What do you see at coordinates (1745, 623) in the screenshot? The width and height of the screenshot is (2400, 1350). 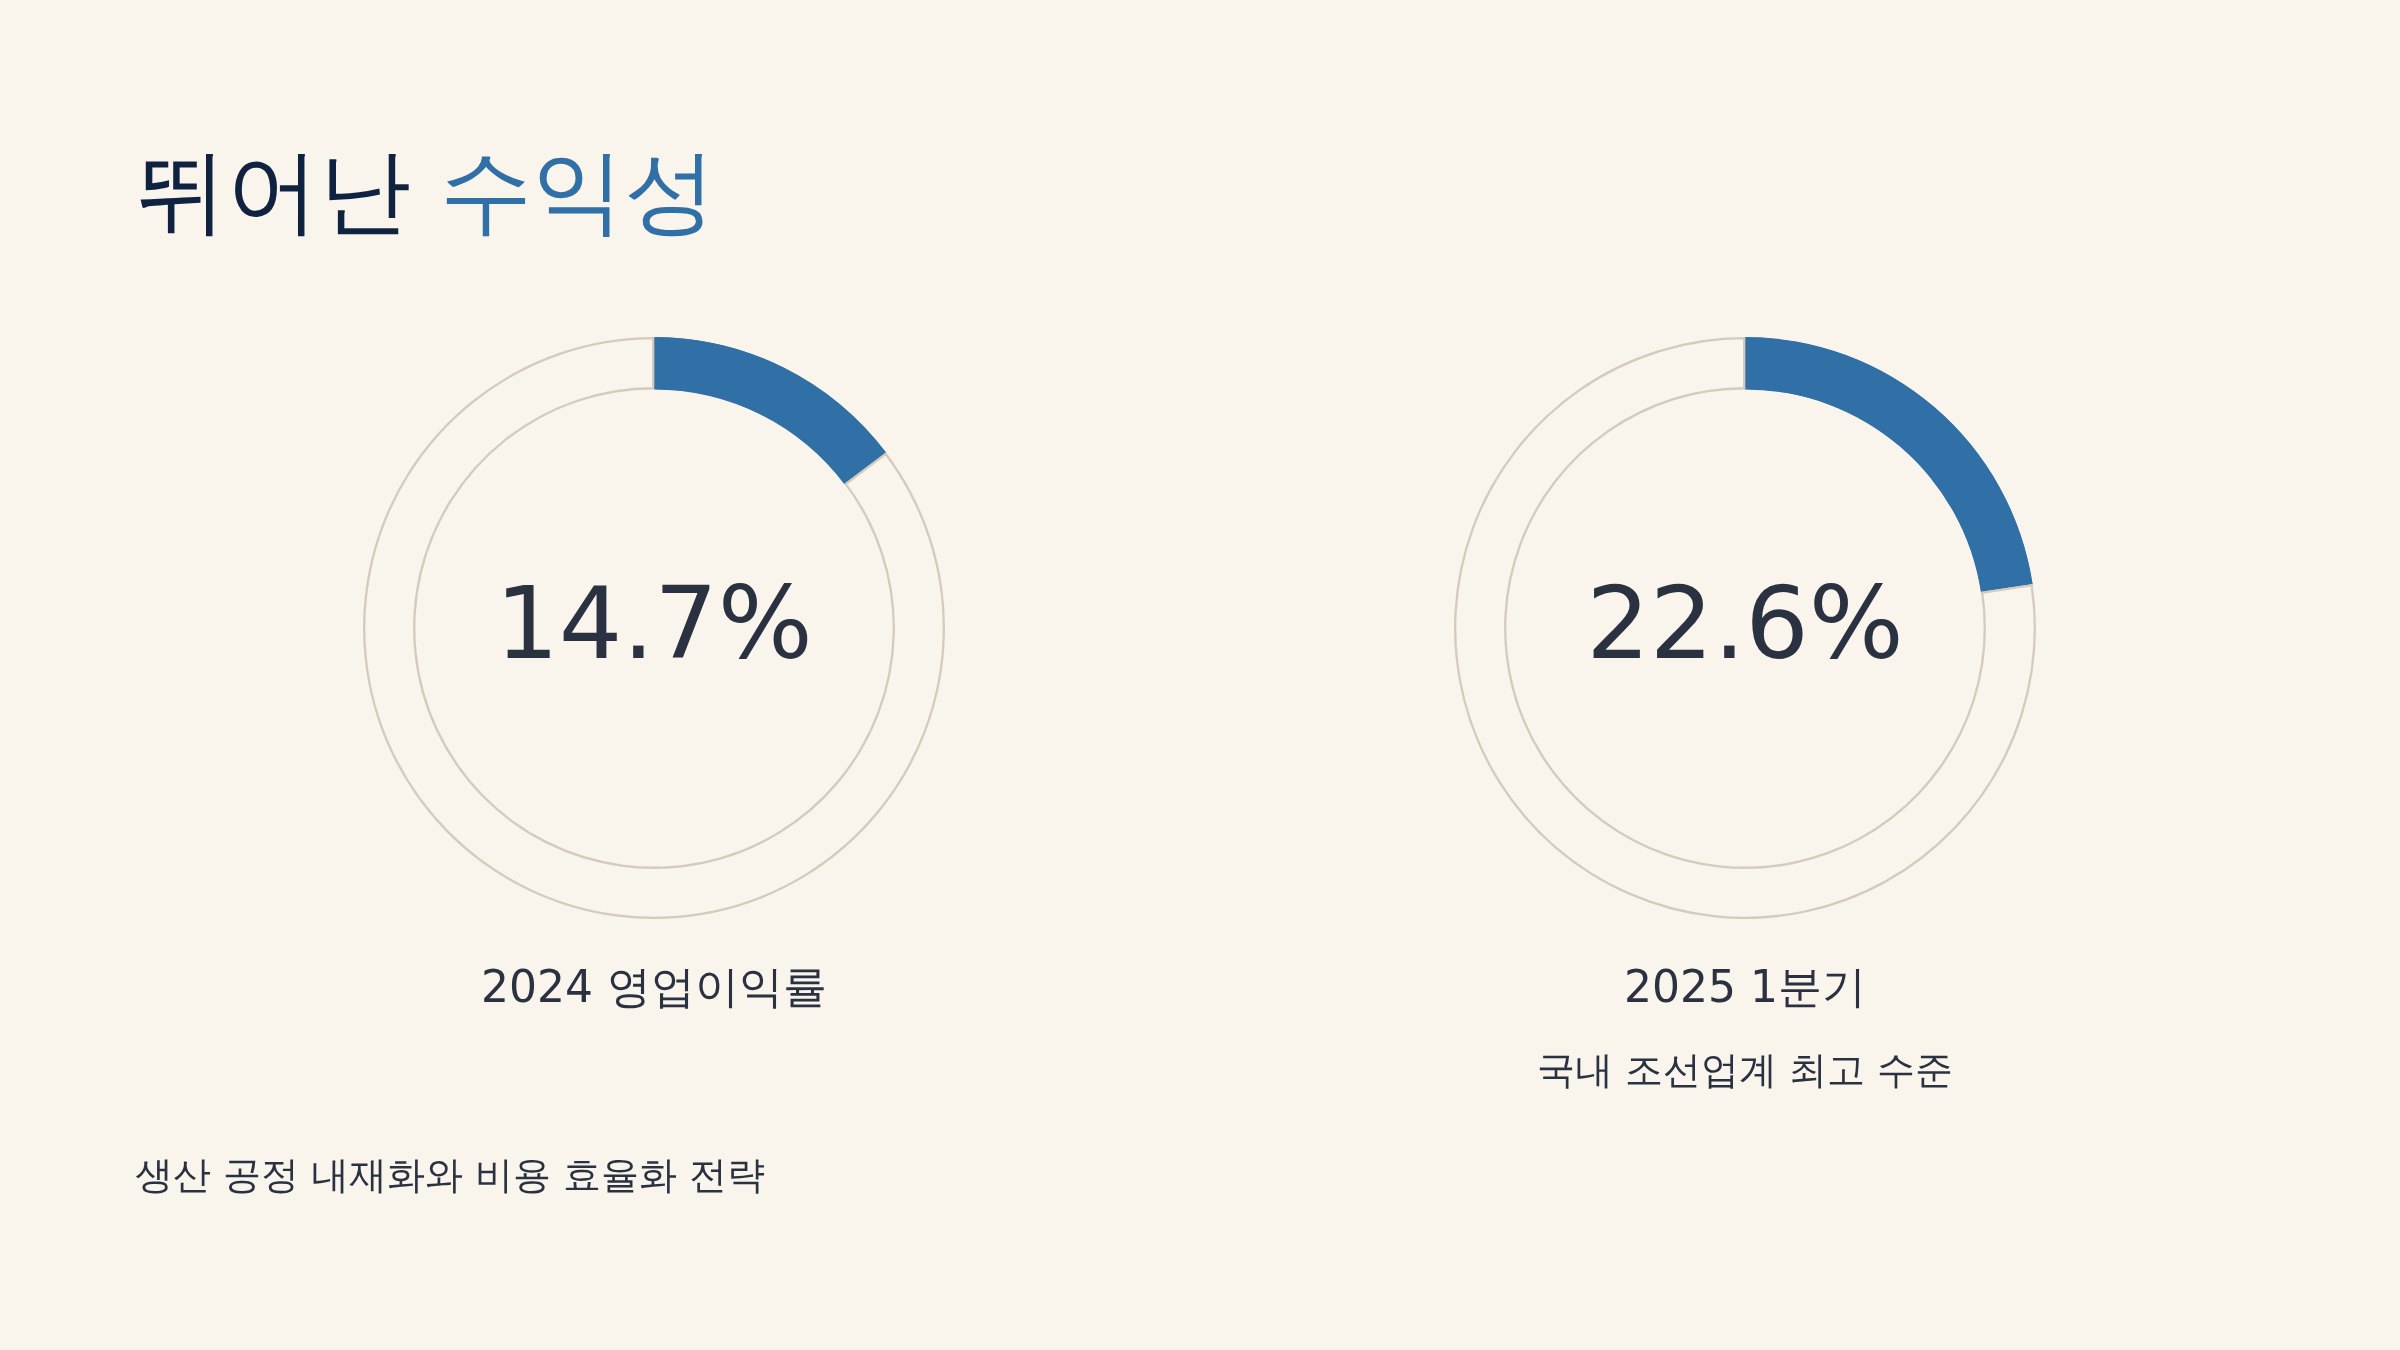 I see `data-label: 22.6%` at bounding box center [1745, 623].